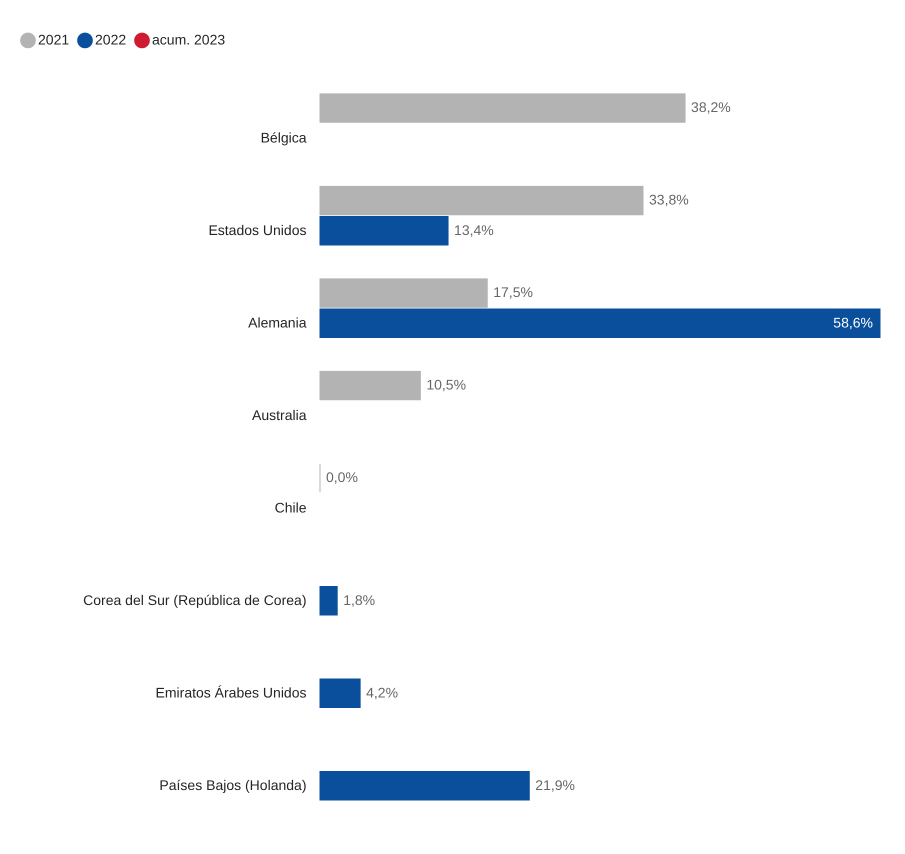 This screenshot has height=854, width=905. What do you see at coordinates (54, 39) in the screenshot?
I see `legend-label: 2021` at bounding box center [54, 39].